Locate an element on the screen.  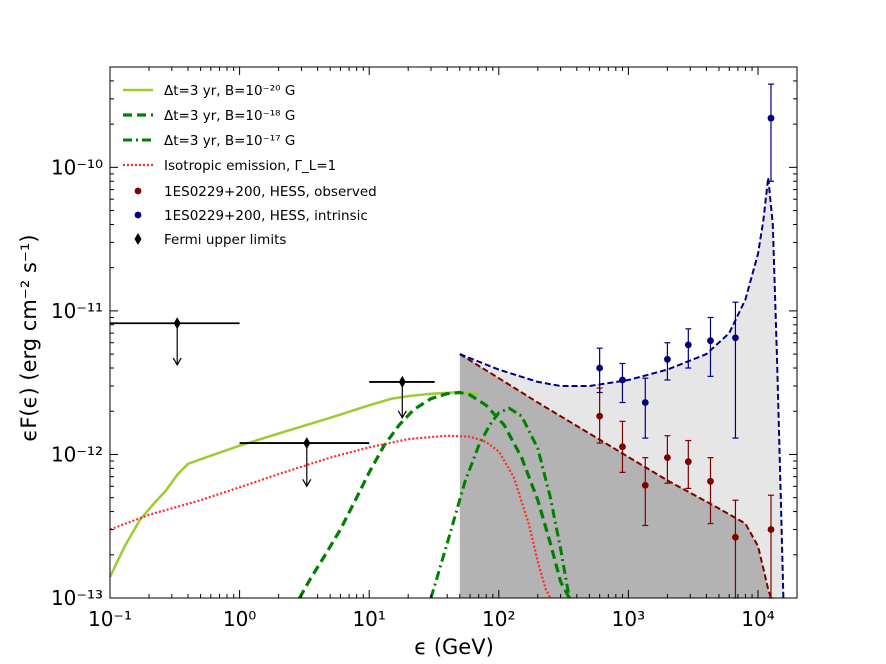
y-axis-label: ϵF(ϵ) (erg cm⁻² s⁻¹) is located at coordinates (29, 337).